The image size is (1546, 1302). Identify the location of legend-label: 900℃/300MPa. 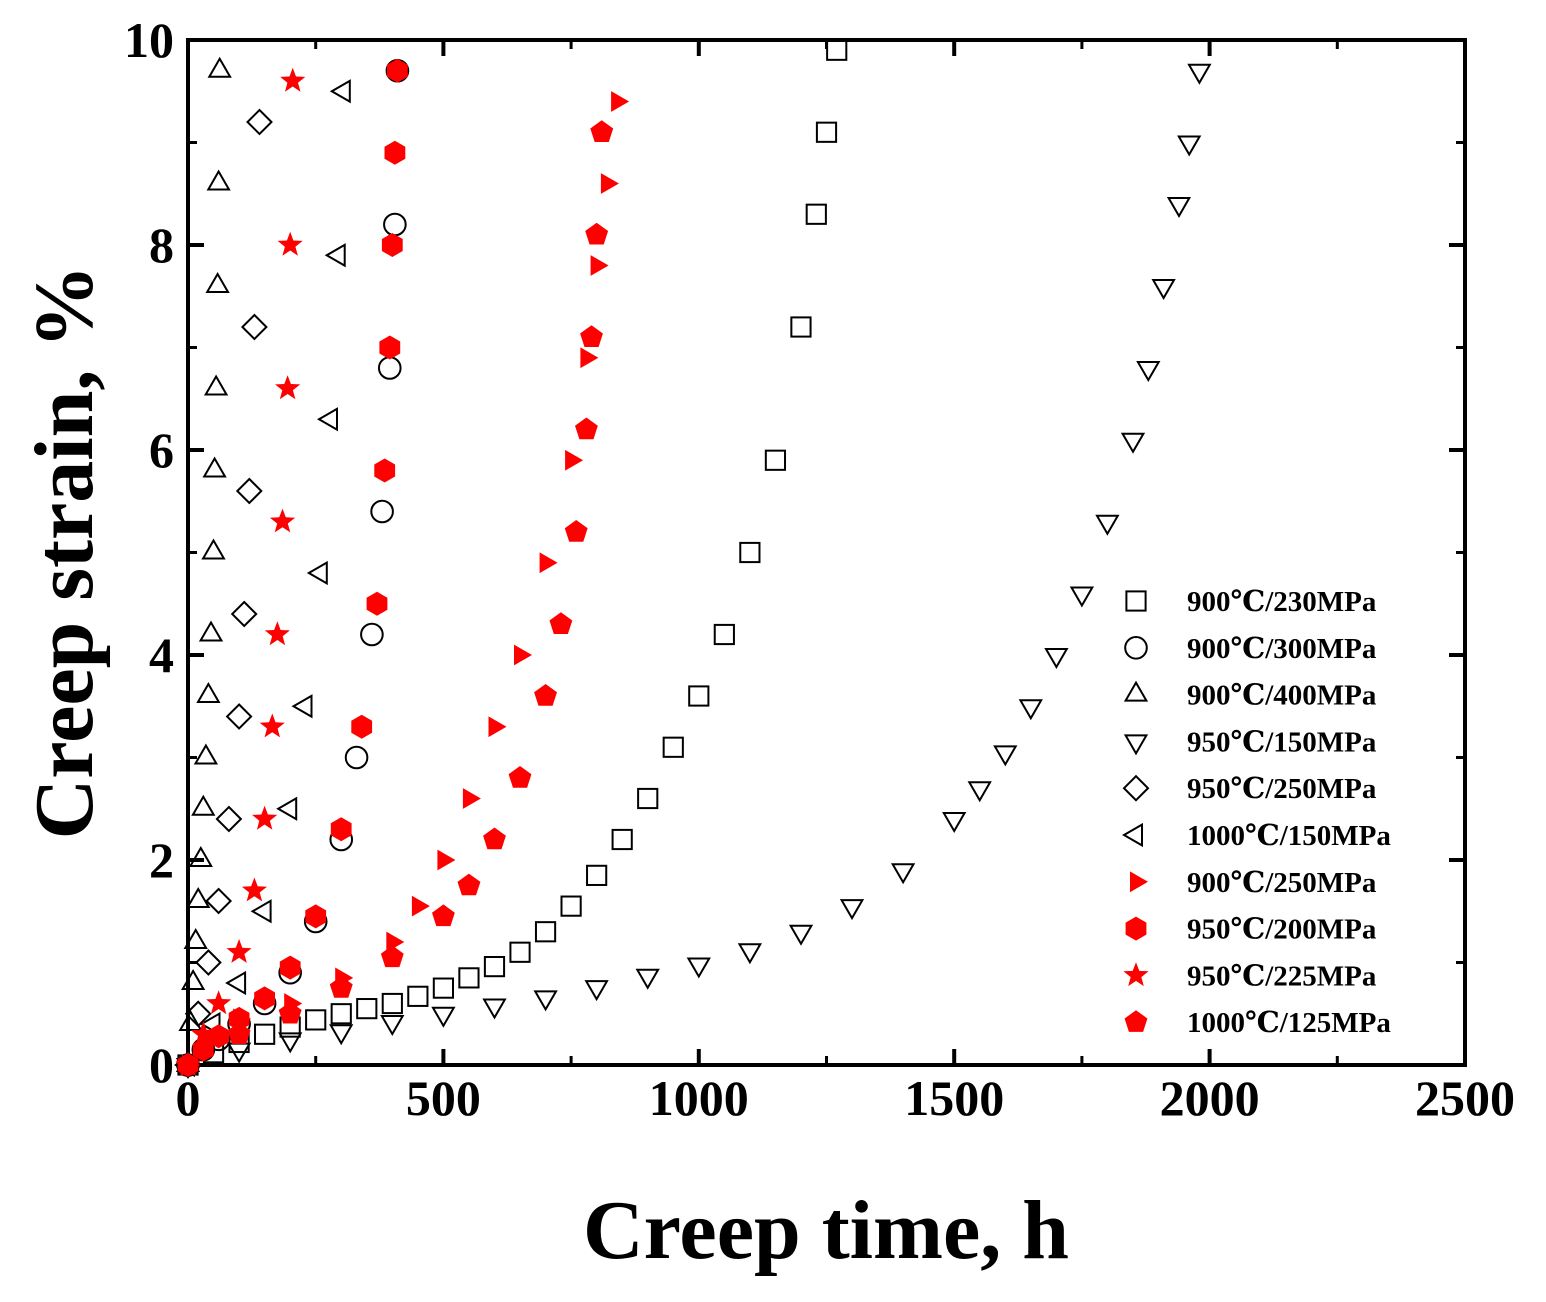
(1282, 649).